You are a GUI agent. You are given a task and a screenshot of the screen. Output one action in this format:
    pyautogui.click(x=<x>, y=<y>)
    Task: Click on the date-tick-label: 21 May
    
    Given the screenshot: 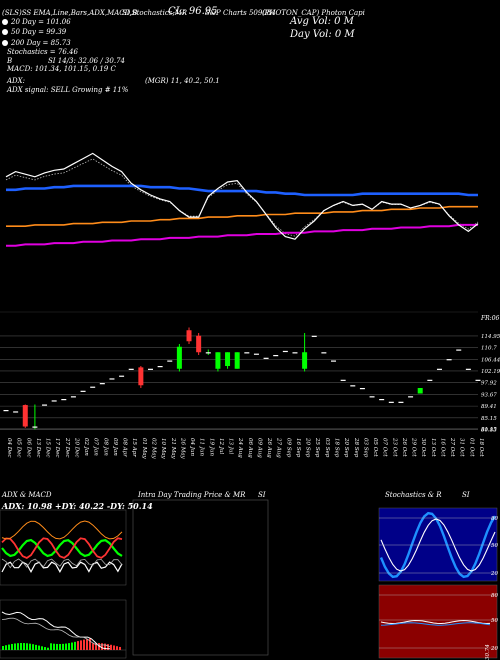 What is the action you would take?
    pyautogui.click(x=173, y=448)
    